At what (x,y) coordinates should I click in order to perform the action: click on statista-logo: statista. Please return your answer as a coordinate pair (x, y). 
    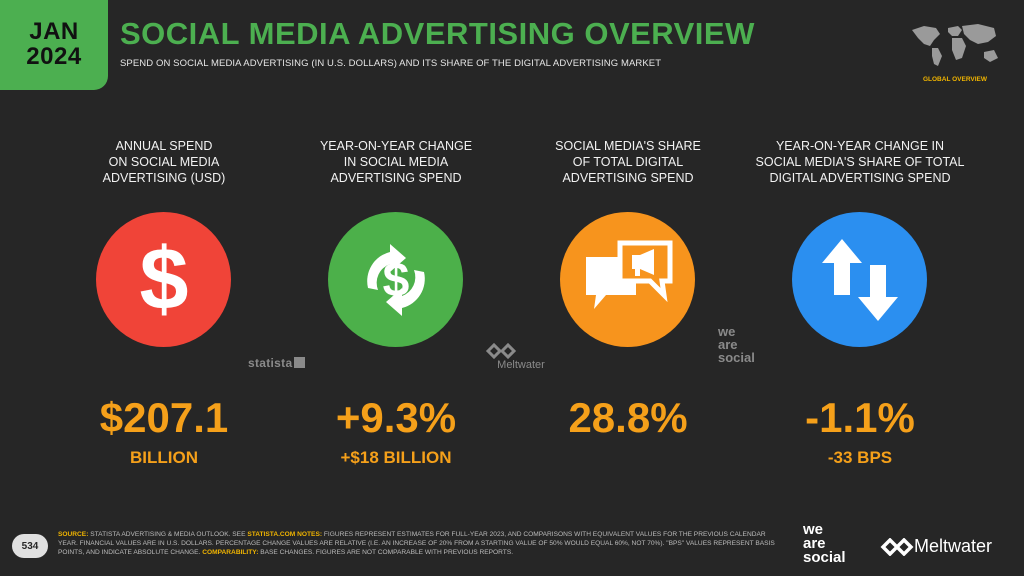
    Looking at the image, I should click on (277, 363).